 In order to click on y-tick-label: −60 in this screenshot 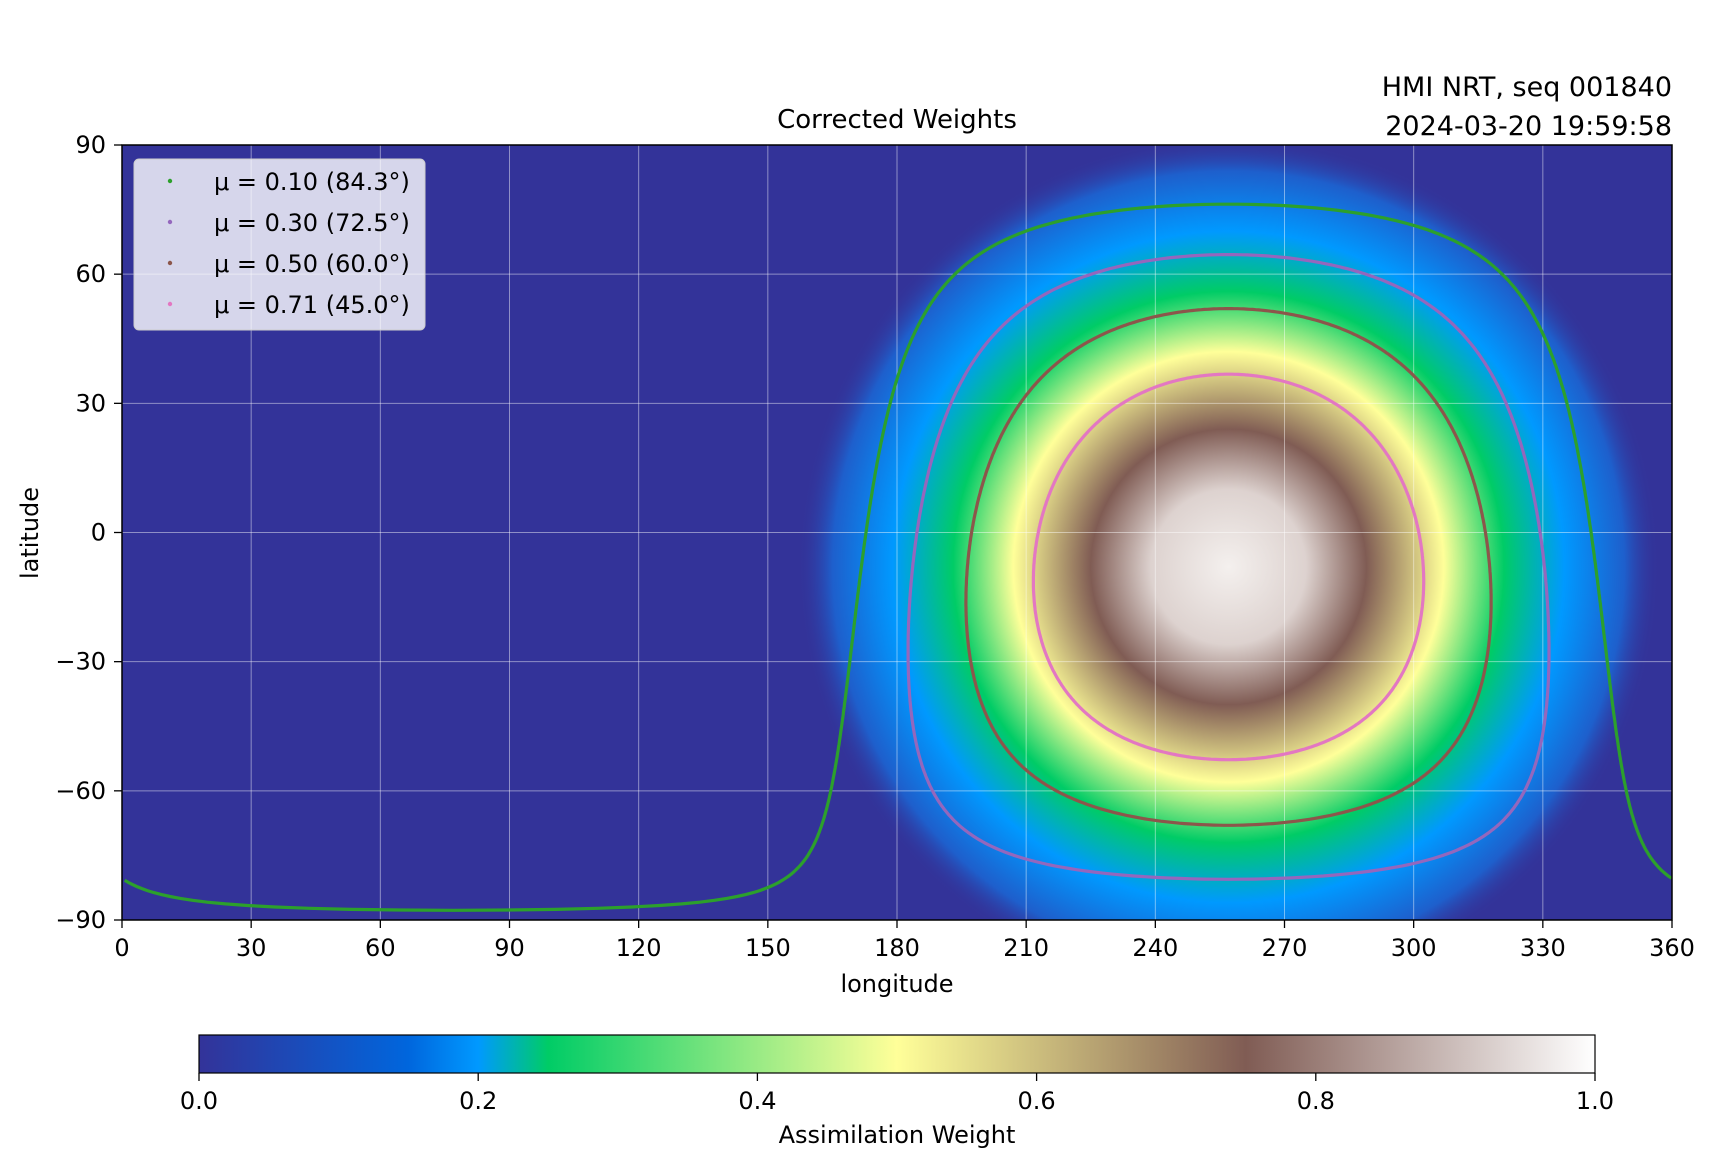, I will do `click(80, 791)`.